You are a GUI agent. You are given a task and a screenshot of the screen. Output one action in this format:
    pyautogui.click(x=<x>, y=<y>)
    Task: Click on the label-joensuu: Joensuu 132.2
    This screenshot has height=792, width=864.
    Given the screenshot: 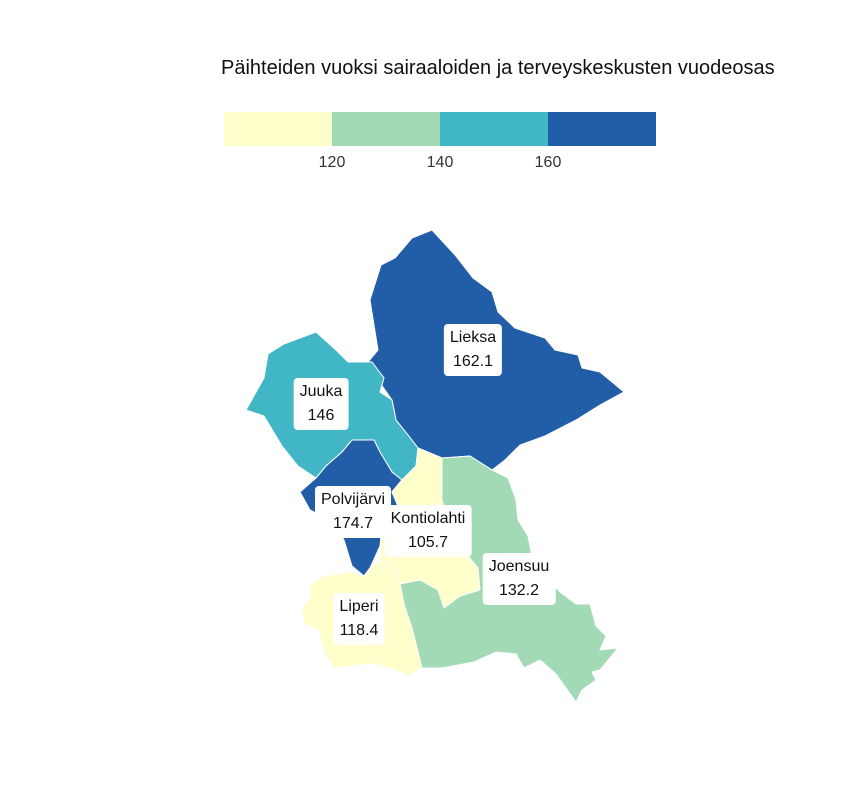 What is the action you would take?
    pyautogui.click(x=519, y=579)
    